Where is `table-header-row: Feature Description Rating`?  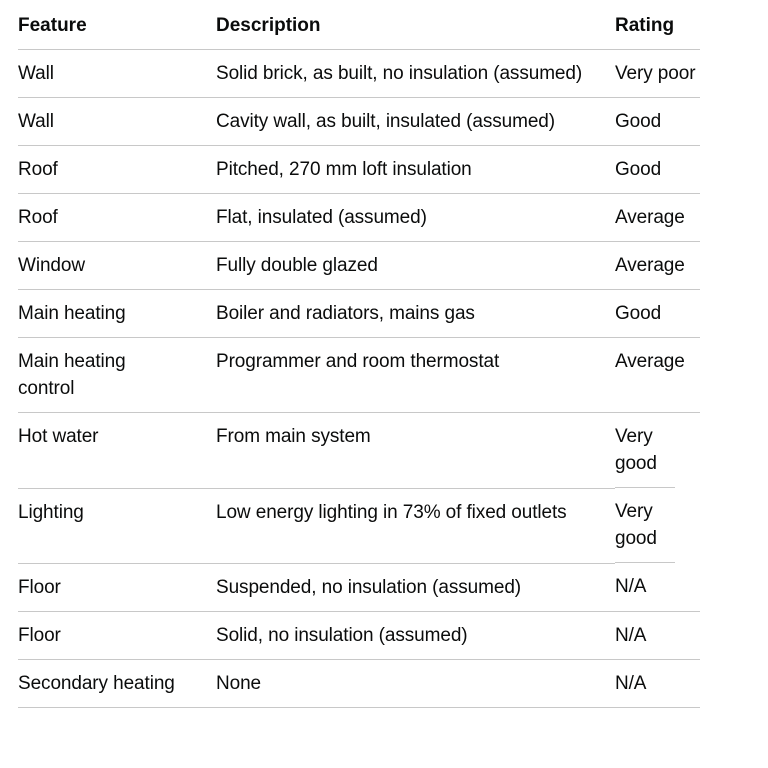
table-header-row: Feature Description Rating is located at coordinates (359, 25).